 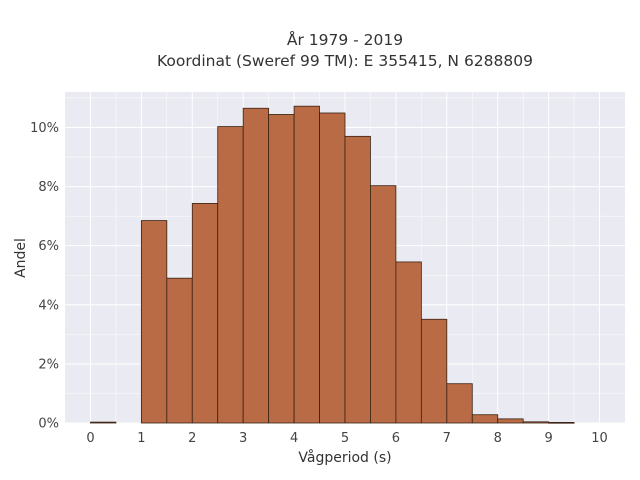 What do you see at coordinates (48, 187) in the screenshot?
I see `y-tick-label: 8%` at bounding box center [48, 187].